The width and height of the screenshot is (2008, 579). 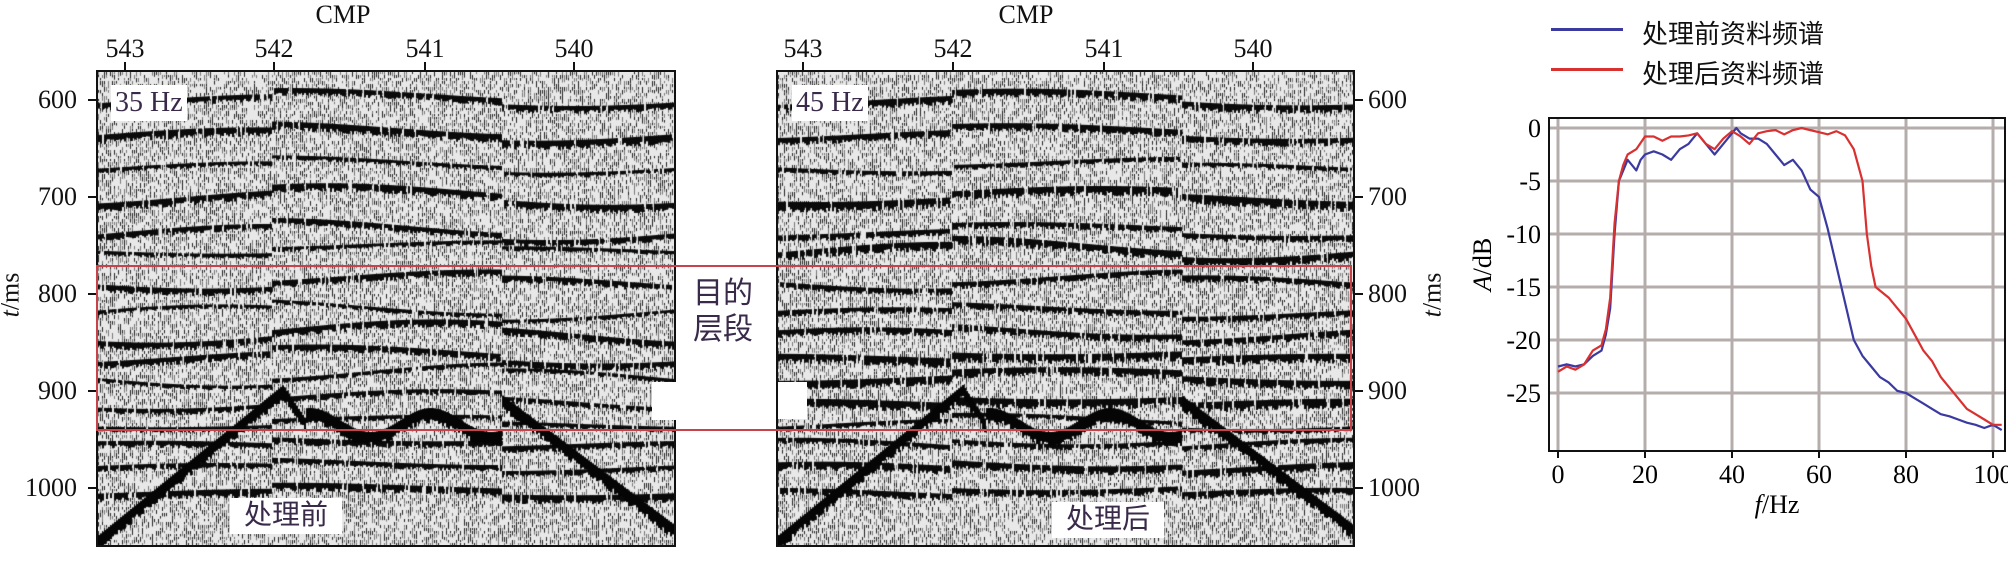 I want to click on section-caption: 处理后, so click(x=1108, y=520).